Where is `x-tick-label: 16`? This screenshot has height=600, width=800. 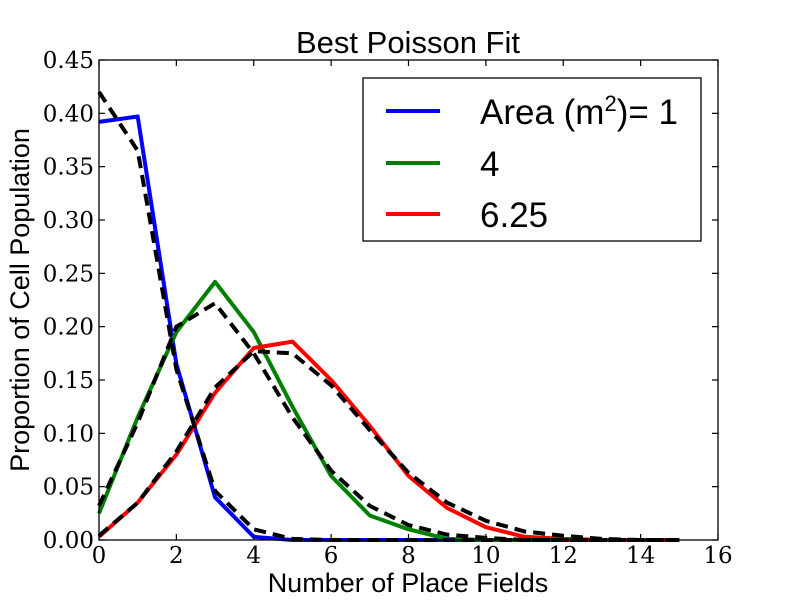
x-tick-label: 16 is located at coordinates (717, 556).